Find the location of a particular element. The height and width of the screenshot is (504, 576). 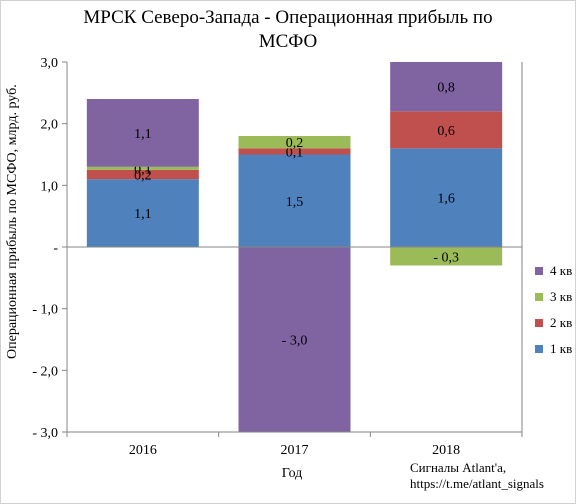

legend-item: 4 кв is located at coordinates (553, 271).